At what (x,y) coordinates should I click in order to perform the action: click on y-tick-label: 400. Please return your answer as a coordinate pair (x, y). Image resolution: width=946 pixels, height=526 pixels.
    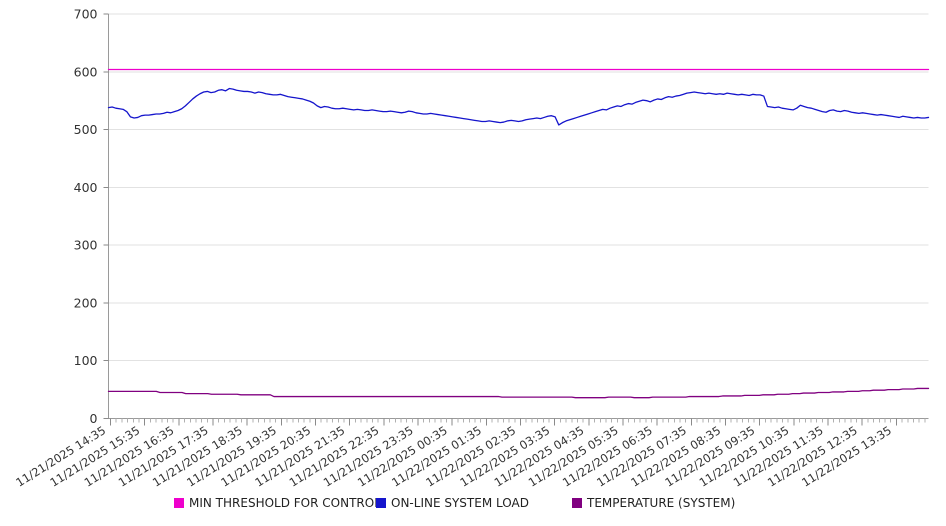
    Looking at the image, I should click on (86, 187).